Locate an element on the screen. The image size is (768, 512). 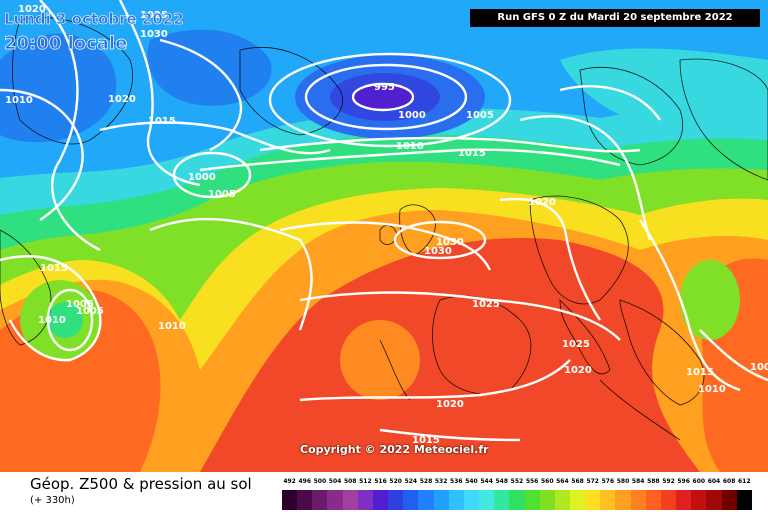
colorbar is located at coordinates (517, 500).